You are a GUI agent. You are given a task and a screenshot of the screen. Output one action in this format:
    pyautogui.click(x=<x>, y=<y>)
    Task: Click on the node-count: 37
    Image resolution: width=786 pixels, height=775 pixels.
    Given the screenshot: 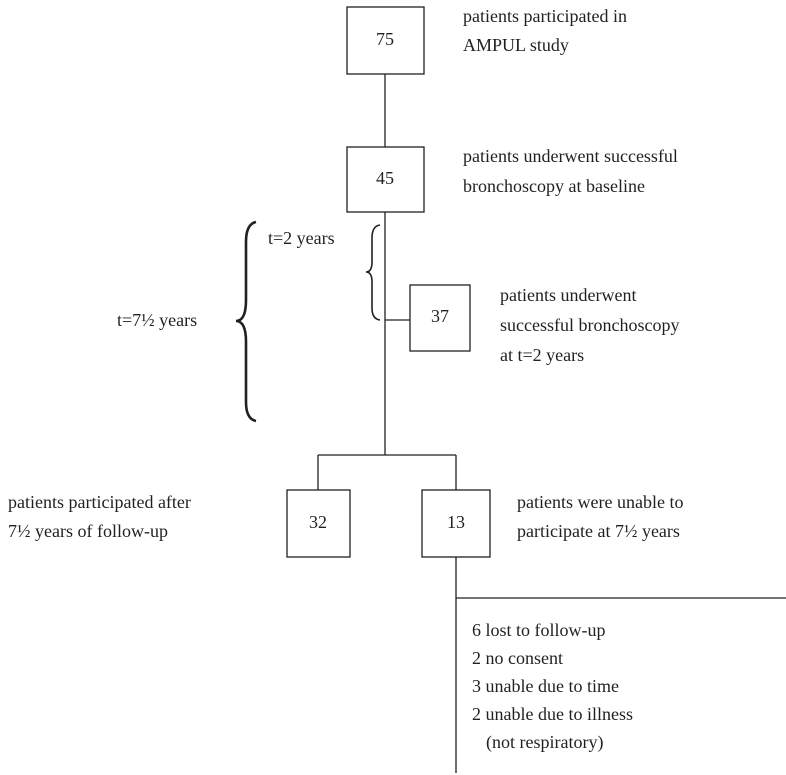 What is the action you would take?
    pyautogui.click(x=440, y=316)
    